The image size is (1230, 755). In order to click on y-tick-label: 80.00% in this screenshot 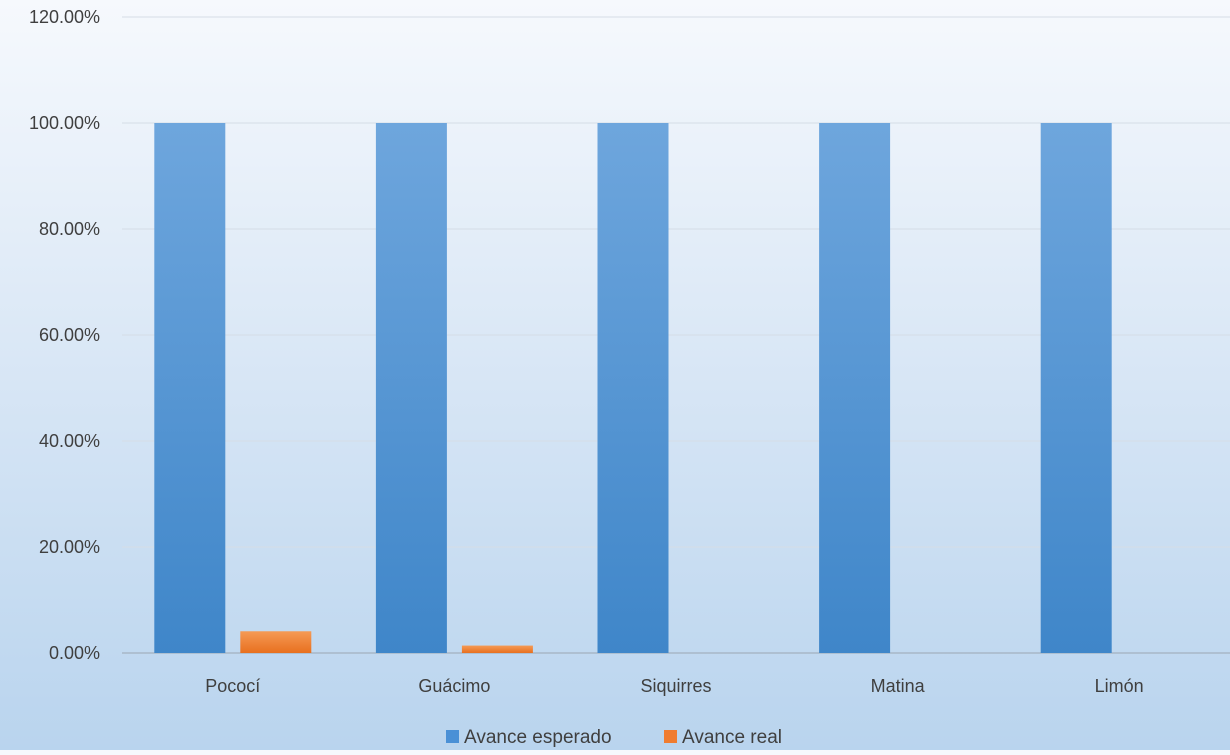, I will do `click(69, 229)`.